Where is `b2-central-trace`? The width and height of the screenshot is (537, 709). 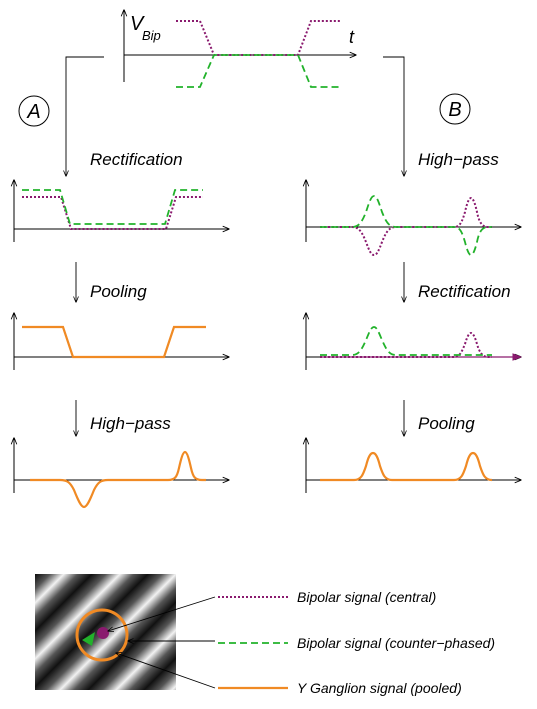
b2-central-trace is located at coordinates (406, 344).